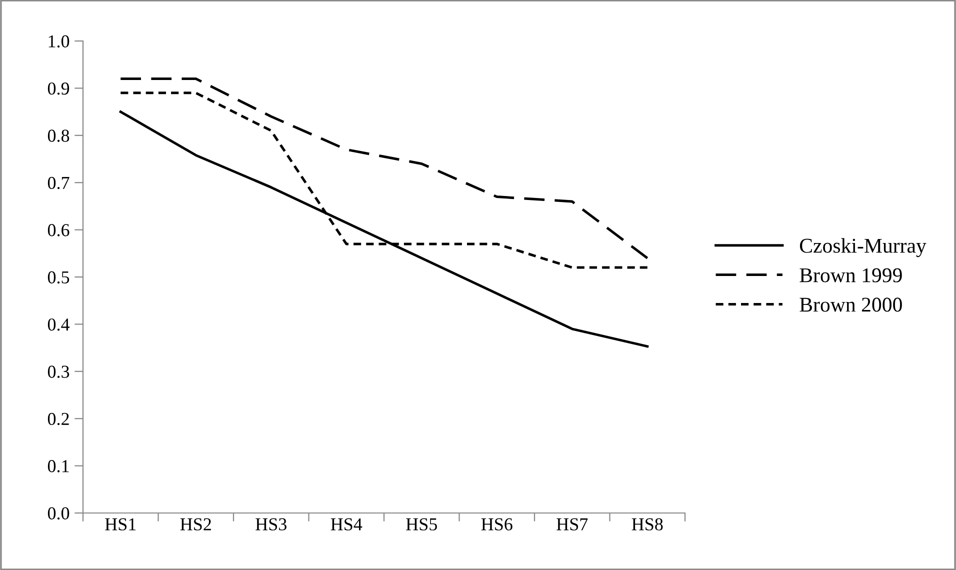 This screenshot has width=956, height=570. What do you see at coordinates (120, 524) in the screenshot?
I see `x-tick-label: HS1` at bounding box center [120, 524].